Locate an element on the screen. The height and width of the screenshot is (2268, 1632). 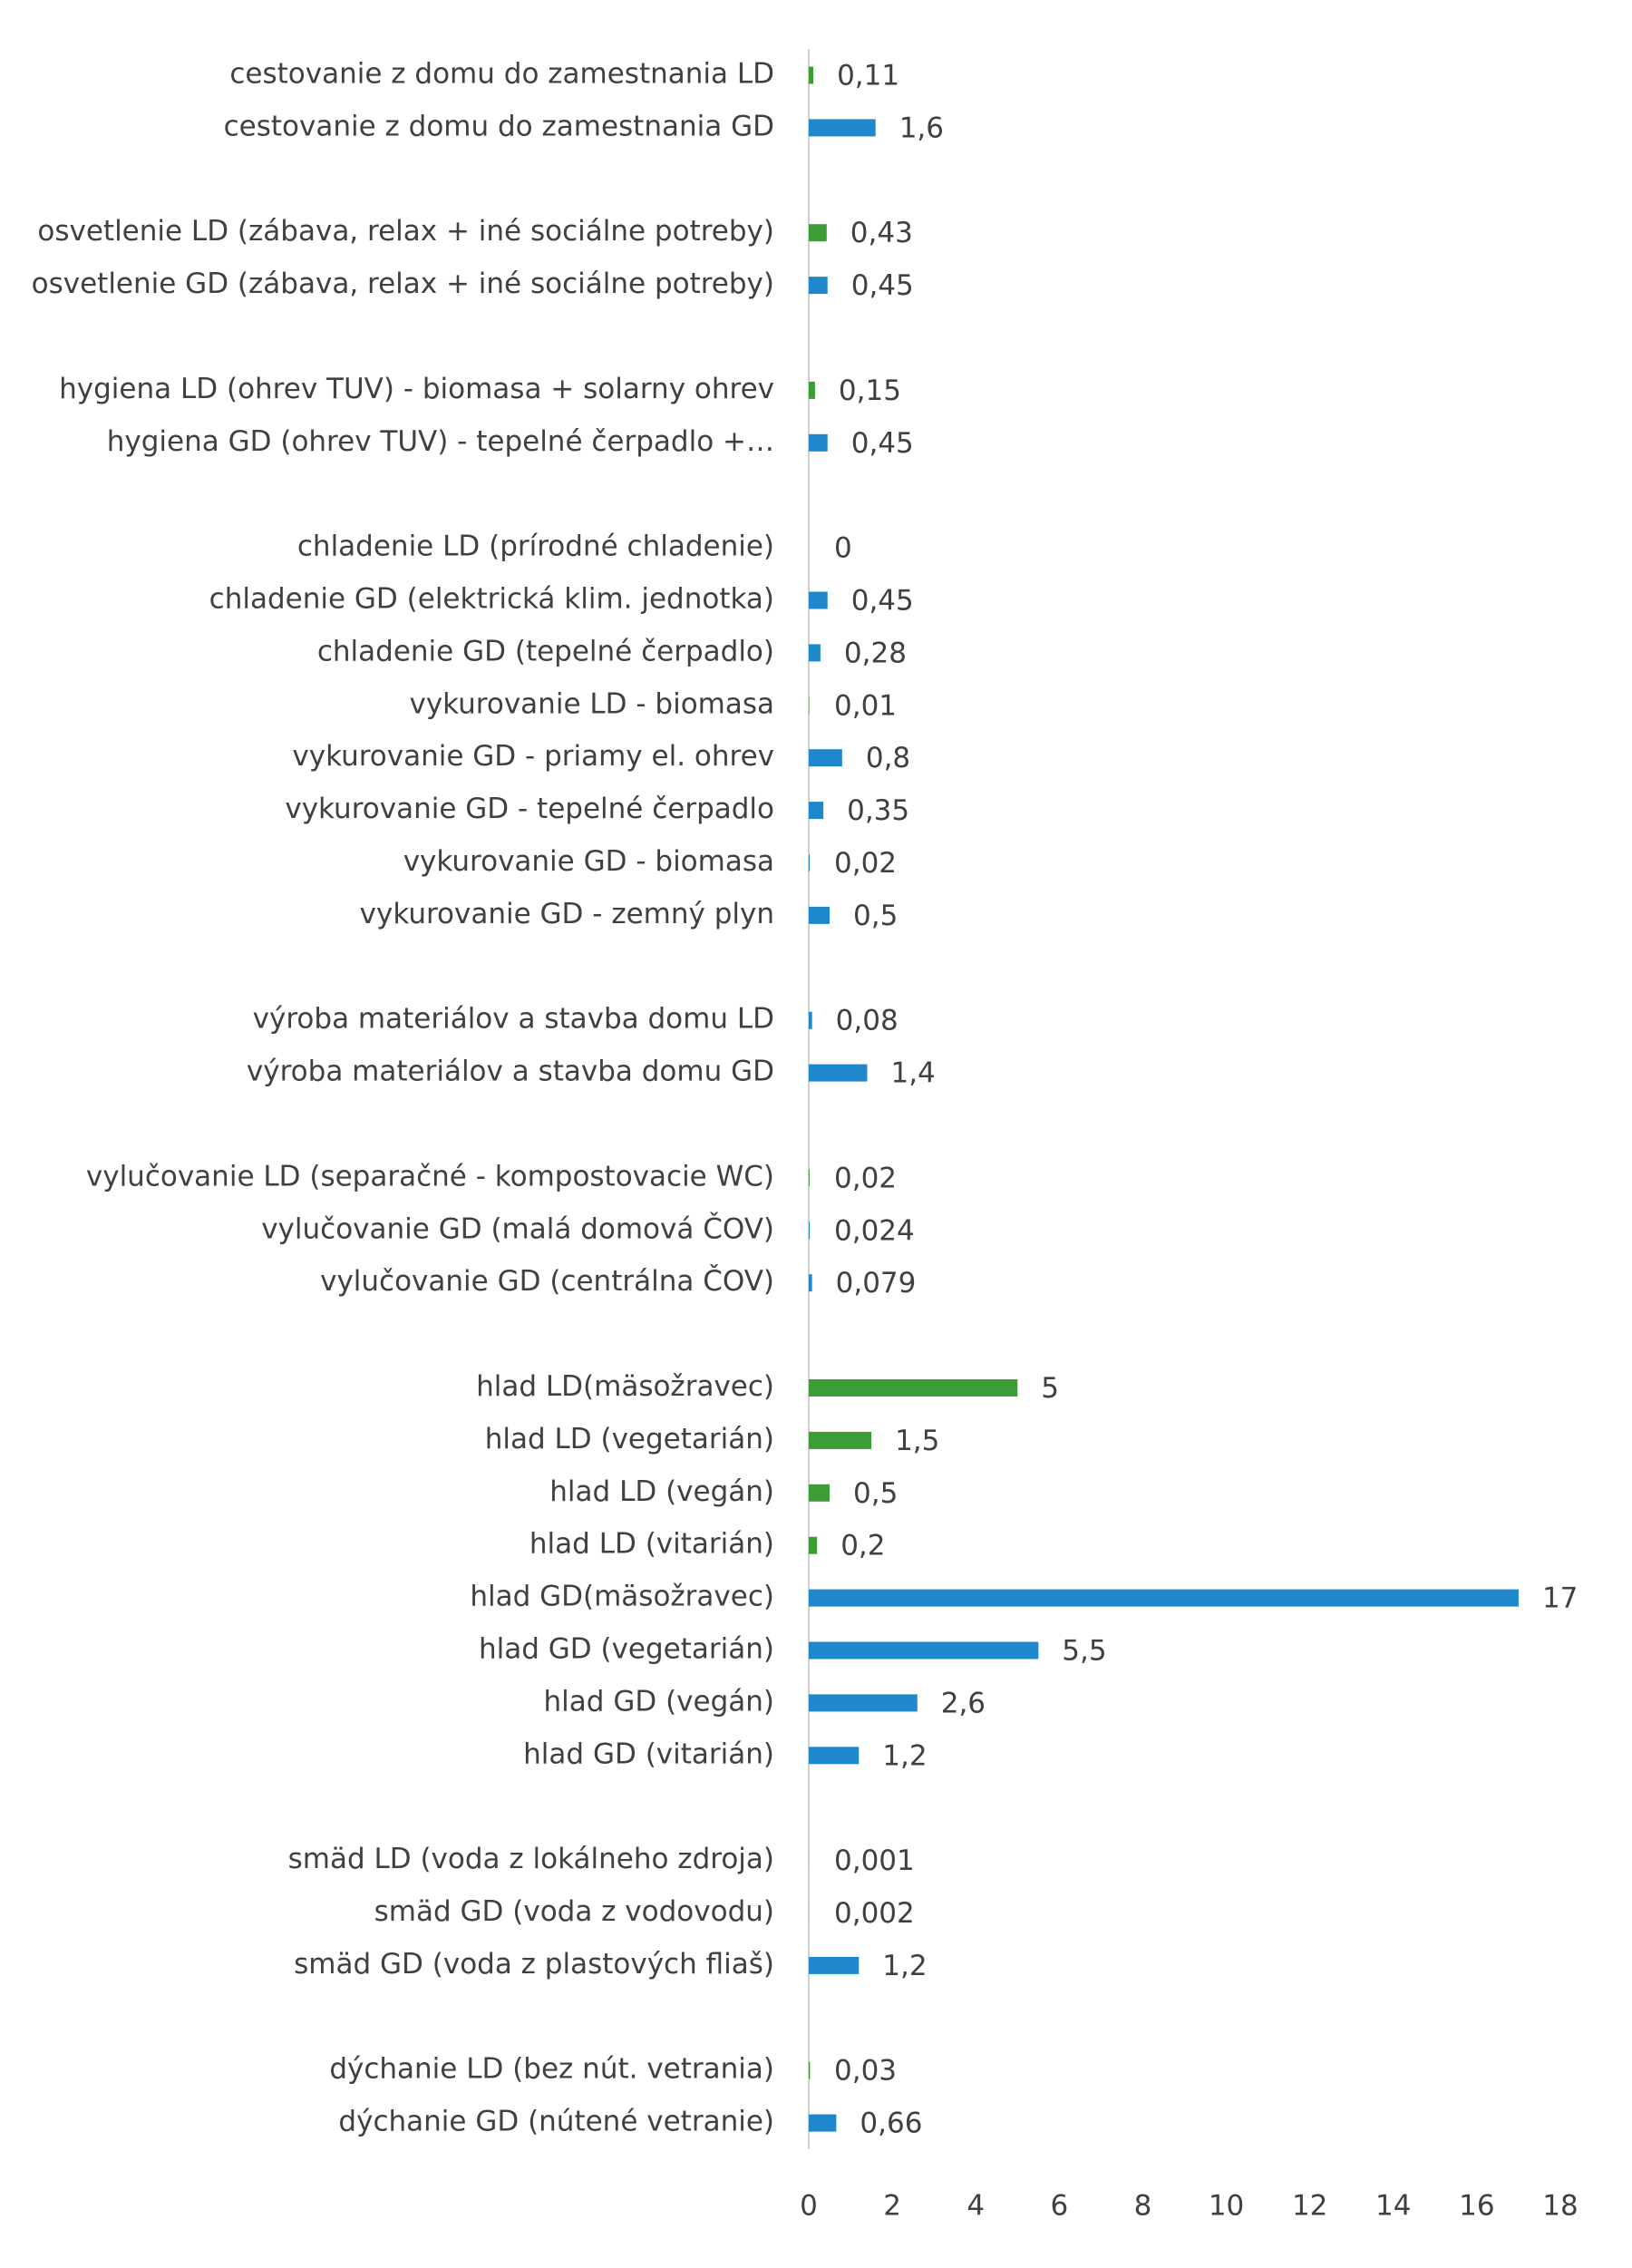
y-tick-label: vylučovanie GD (malá domová ČOV) is located at coordinates (518, 1228).